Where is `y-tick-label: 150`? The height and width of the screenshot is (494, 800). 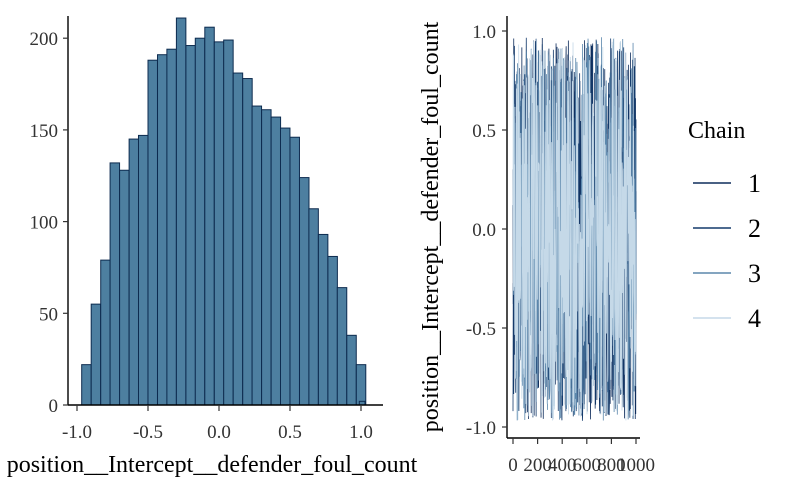 y-tick-label: 150 is located at coordinates (44, 131).